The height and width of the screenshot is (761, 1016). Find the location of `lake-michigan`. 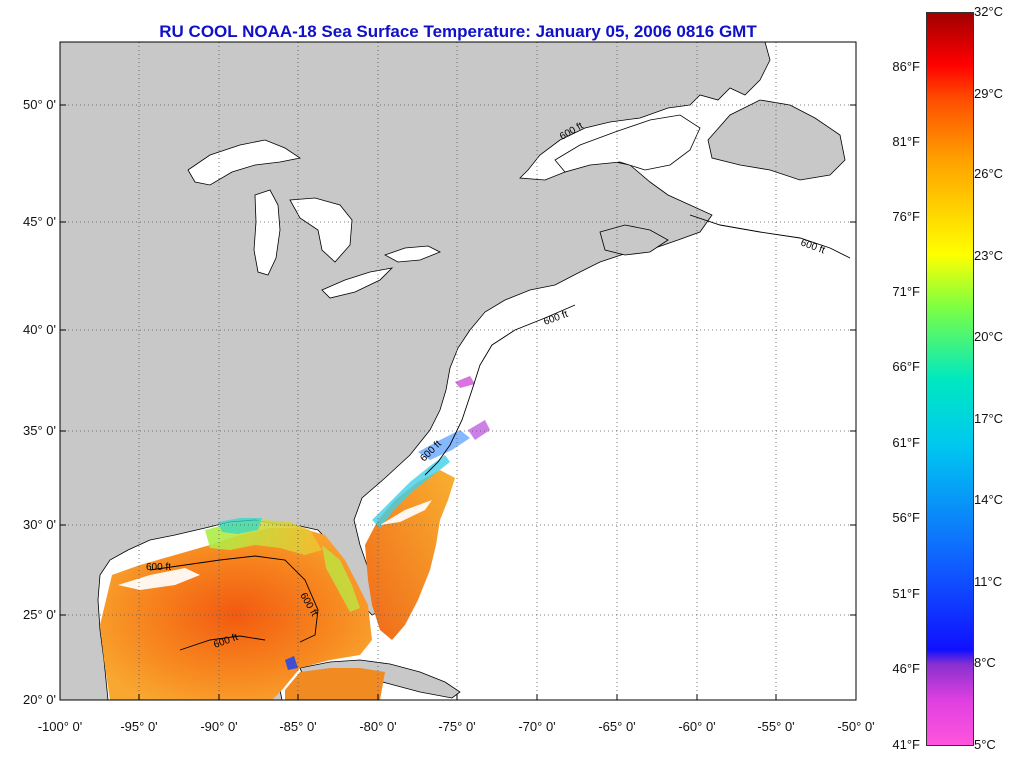

lake-michigan is located at coordinates (267, 232).